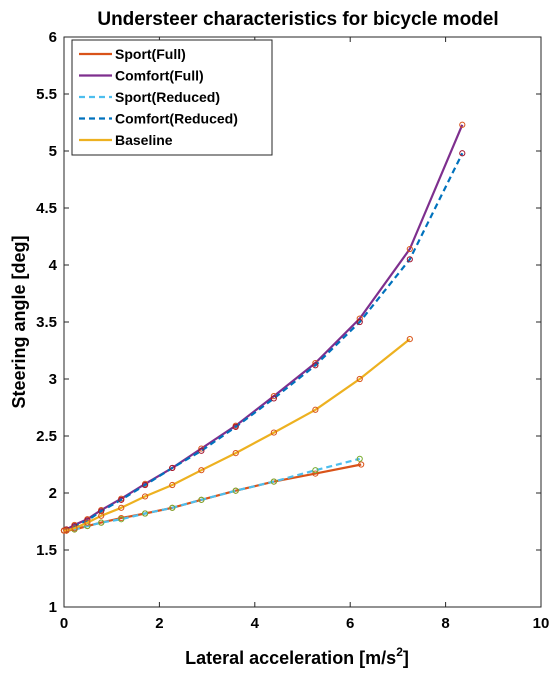 The height and width of the screenshot is (675, 550). Describe the element at coordinates (53, 151) in the screenshot. I see `y-tick-label: 5` at that location.